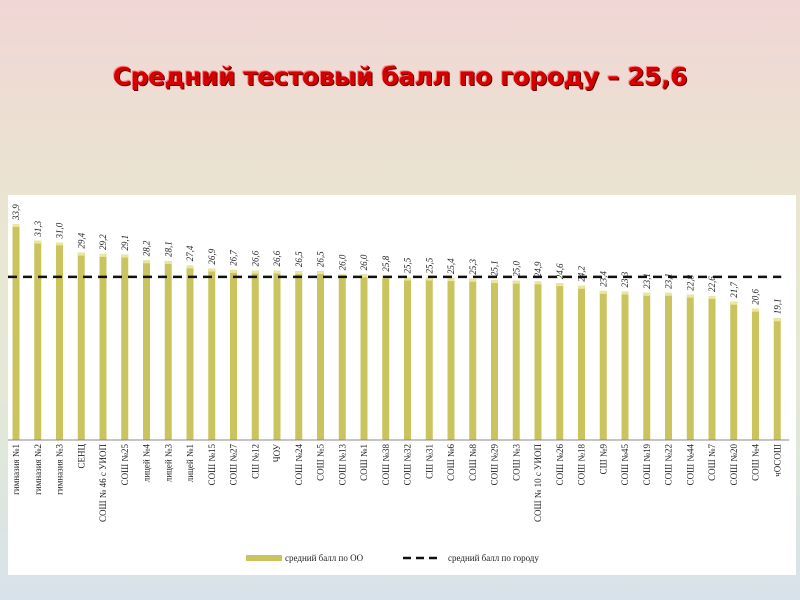  I want to click on value-label-17: 26,0, so click(364, 262).